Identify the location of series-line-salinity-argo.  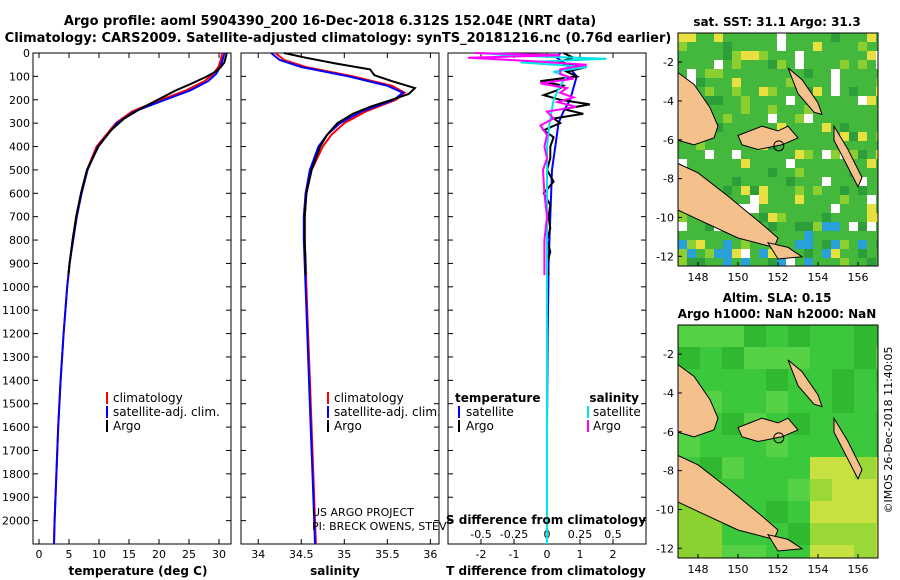
(527, 164).